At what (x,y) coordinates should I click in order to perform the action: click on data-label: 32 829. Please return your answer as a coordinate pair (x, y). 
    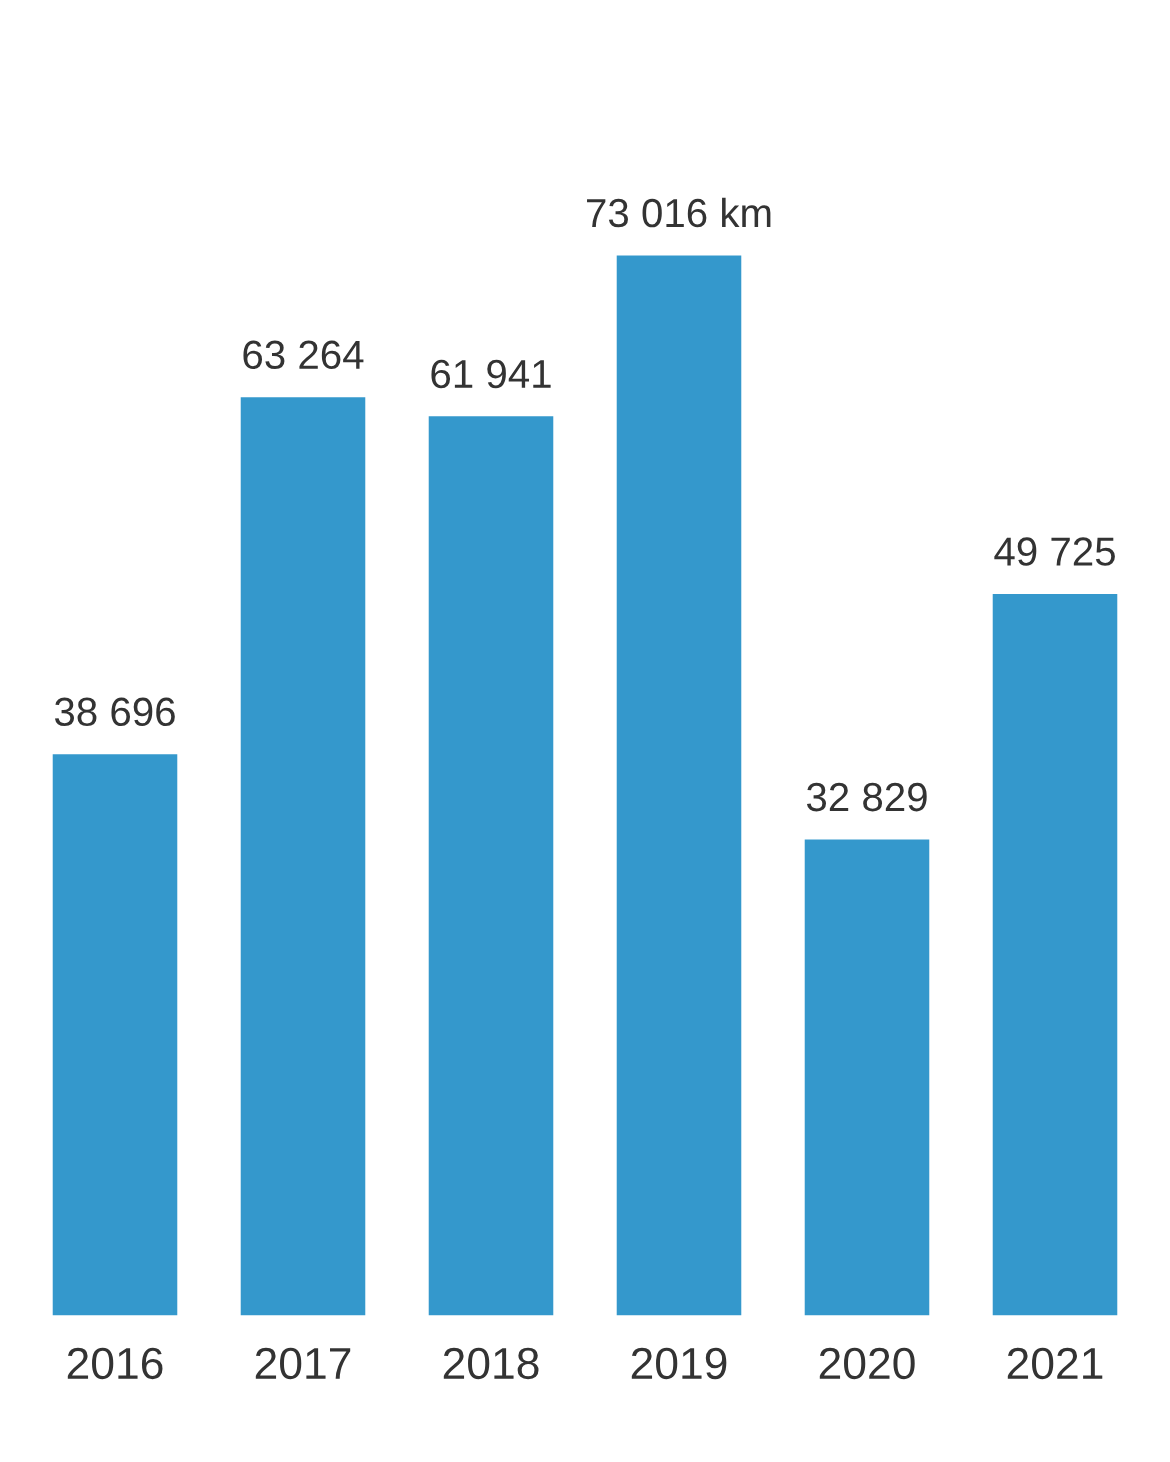
    Looking at the image, I should click on (866, 797).